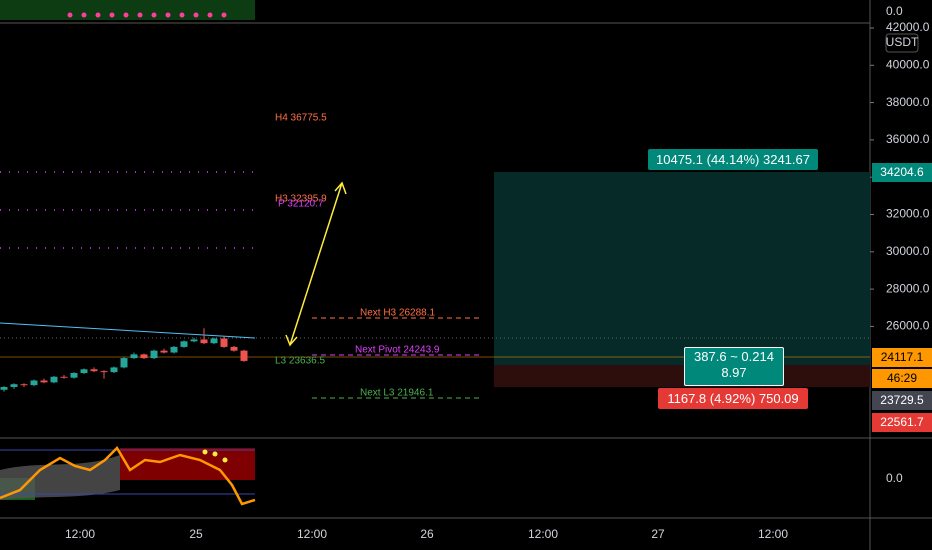 Image resolution: width=932 pixels, height=550 pixels. I want to click on indicator-zone, so click(187, 464).